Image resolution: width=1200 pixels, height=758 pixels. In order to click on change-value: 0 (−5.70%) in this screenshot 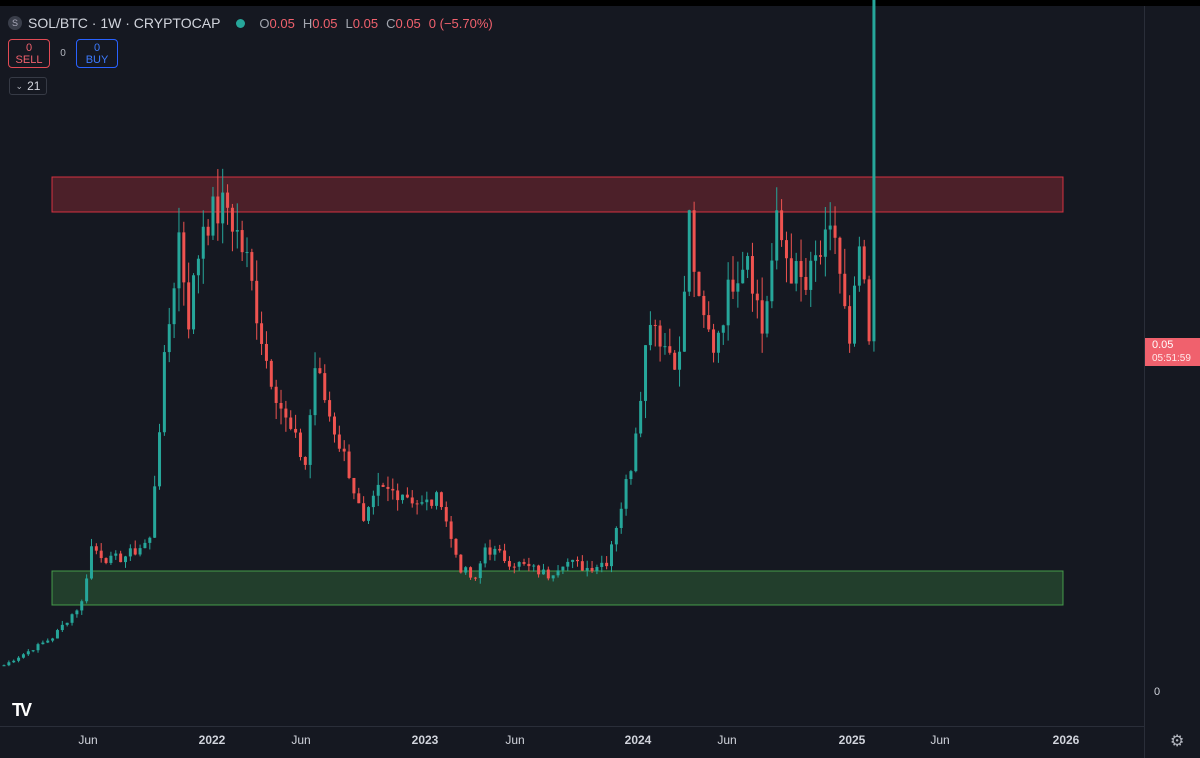, I will do `click(460, 23)`.